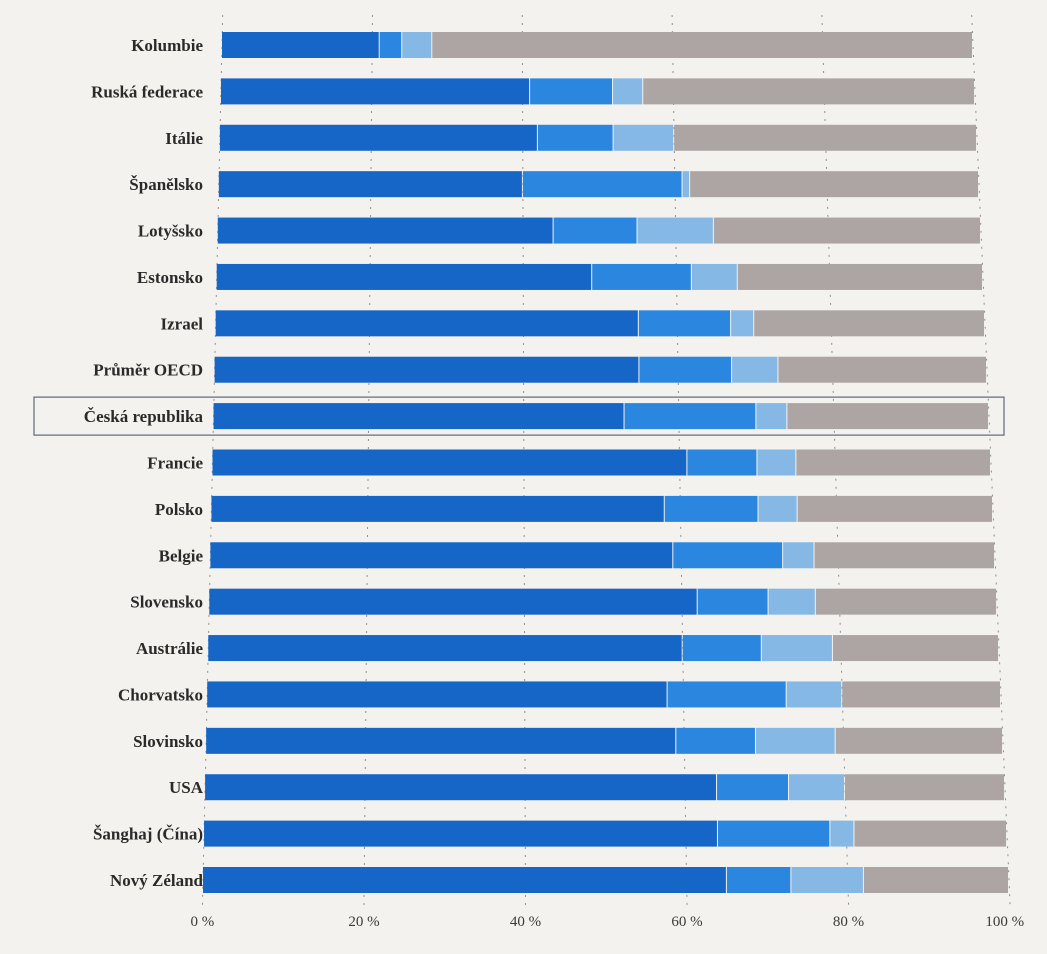 The width and height of the screenshot is (1047, 954). Describe the element at coordinates (179, 509) in the screenshot. I see `category-label-polsko: Polsko` at that location.